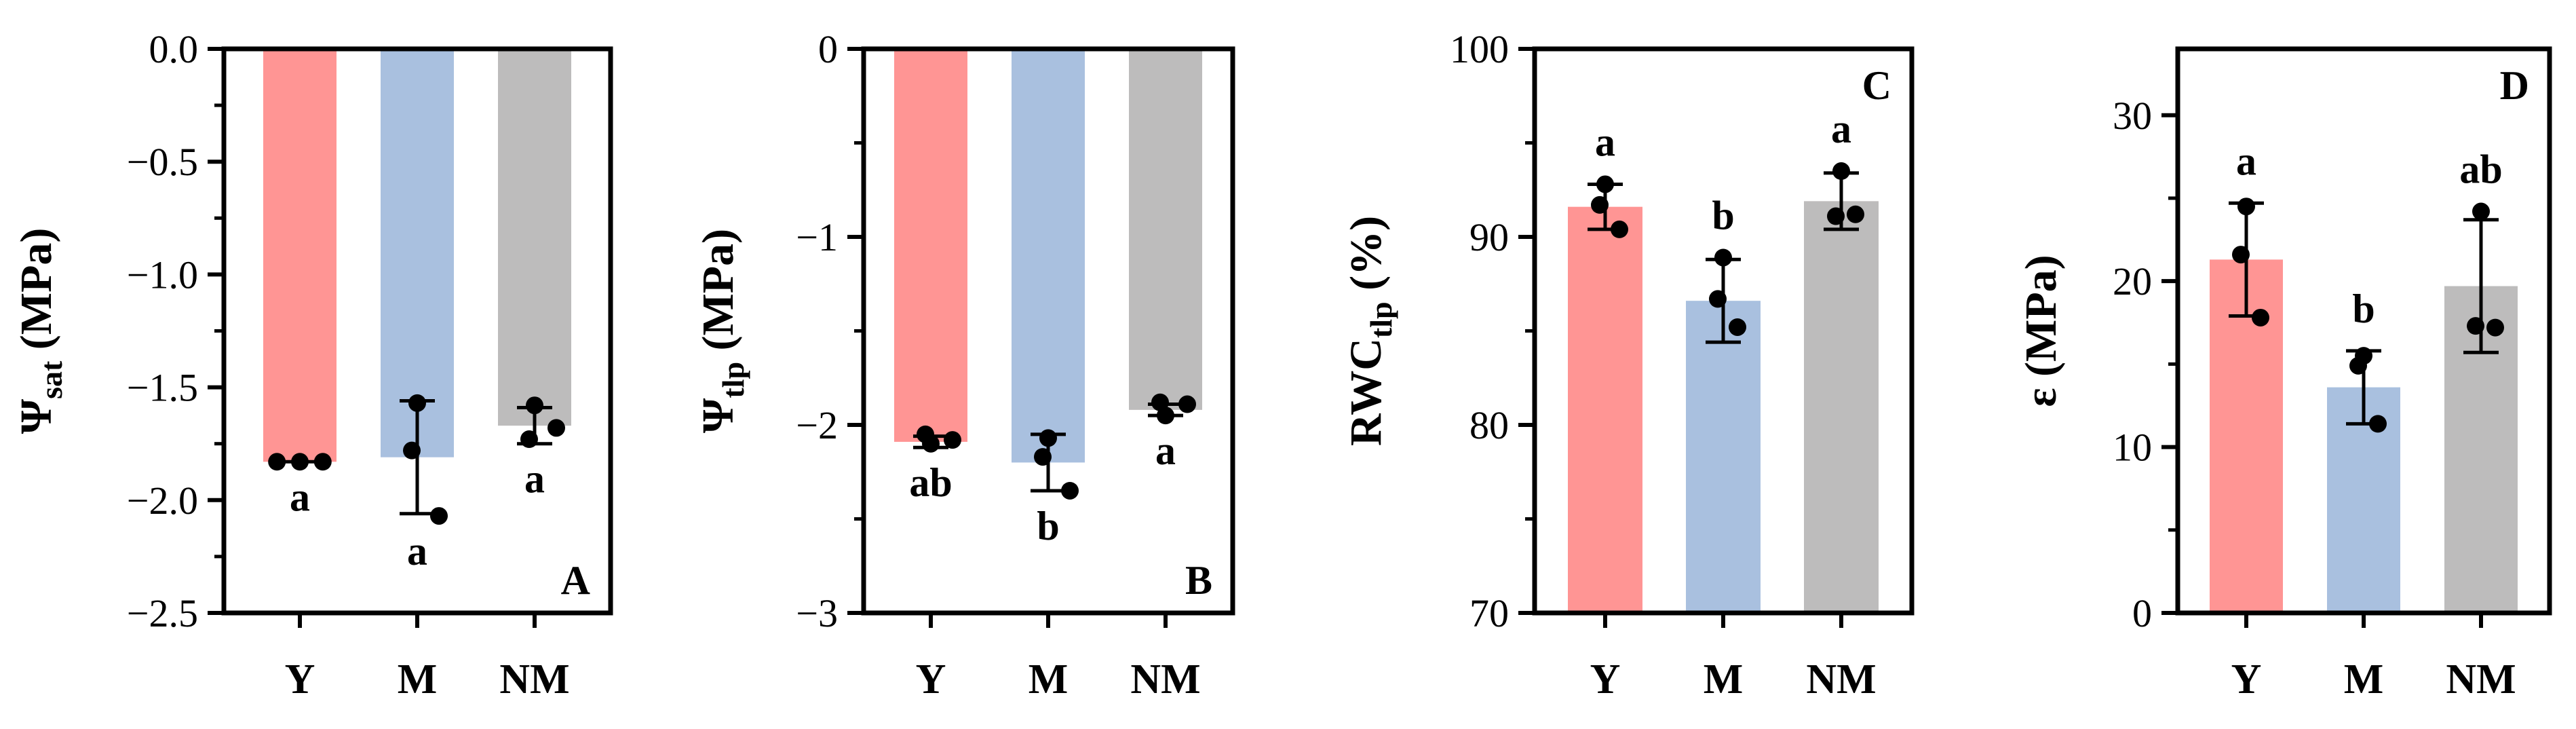 This screenshot has width=2576, height=729. I want to click on y-axis-label: RWCtlp (%), so click(1369, 331).